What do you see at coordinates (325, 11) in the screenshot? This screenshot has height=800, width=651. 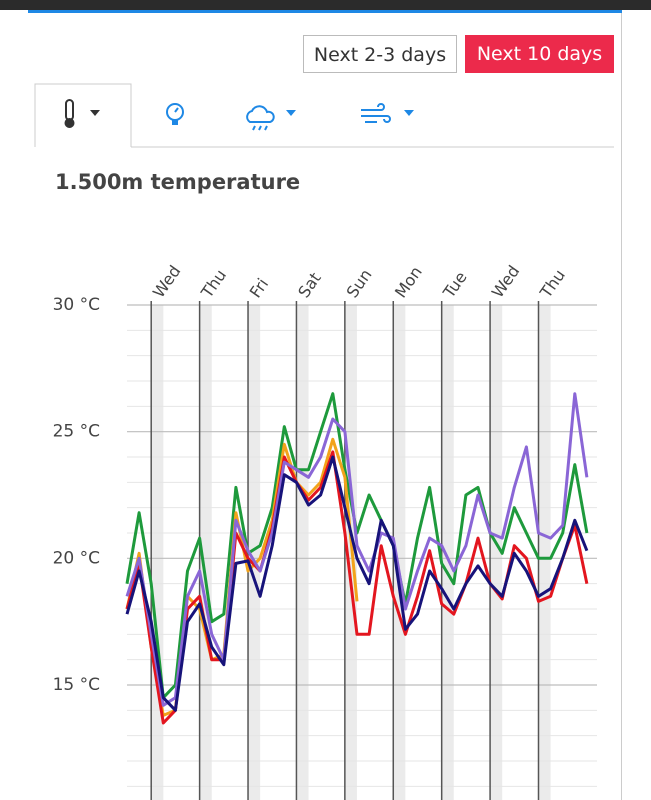 I see `top-accent` at bounding box center [325, 11].